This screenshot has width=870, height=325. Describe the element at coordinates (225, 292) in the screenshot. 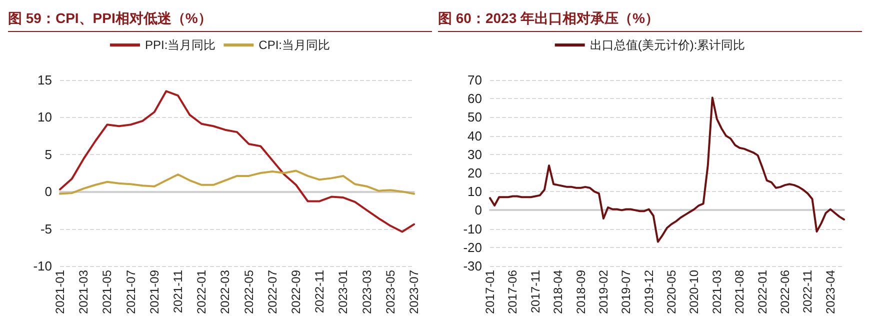

I see `x-tick-label: 2022-03` at that location.